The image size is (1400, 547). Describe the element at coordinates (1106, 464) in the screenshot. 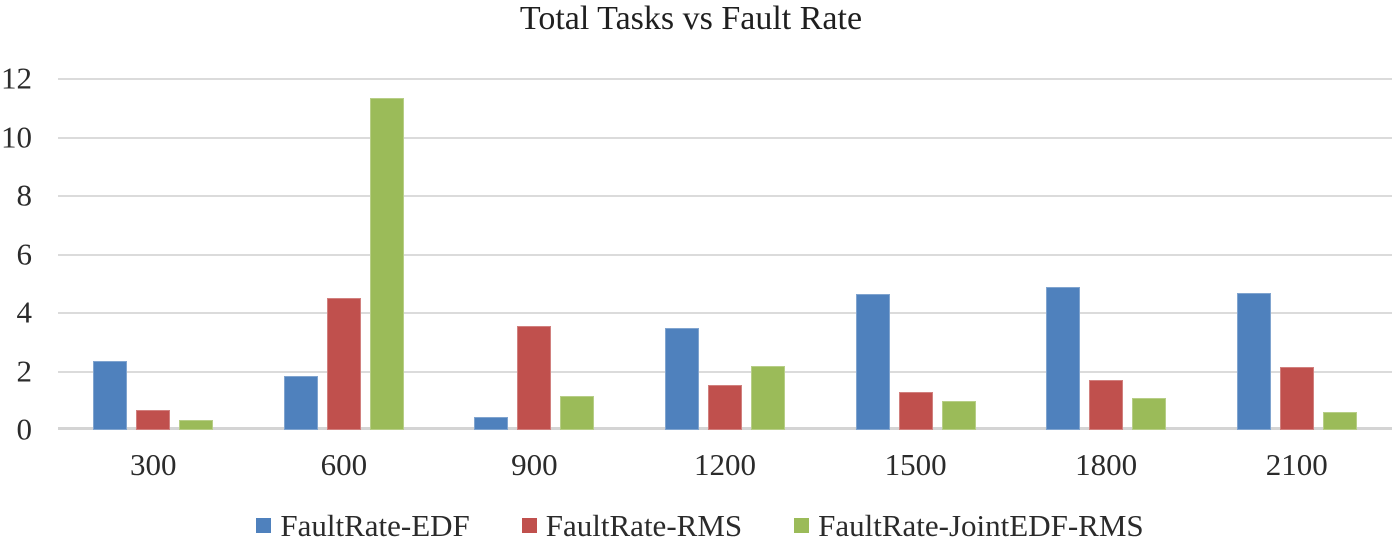

I see `x-tick-label-1800: 1800` at that location.